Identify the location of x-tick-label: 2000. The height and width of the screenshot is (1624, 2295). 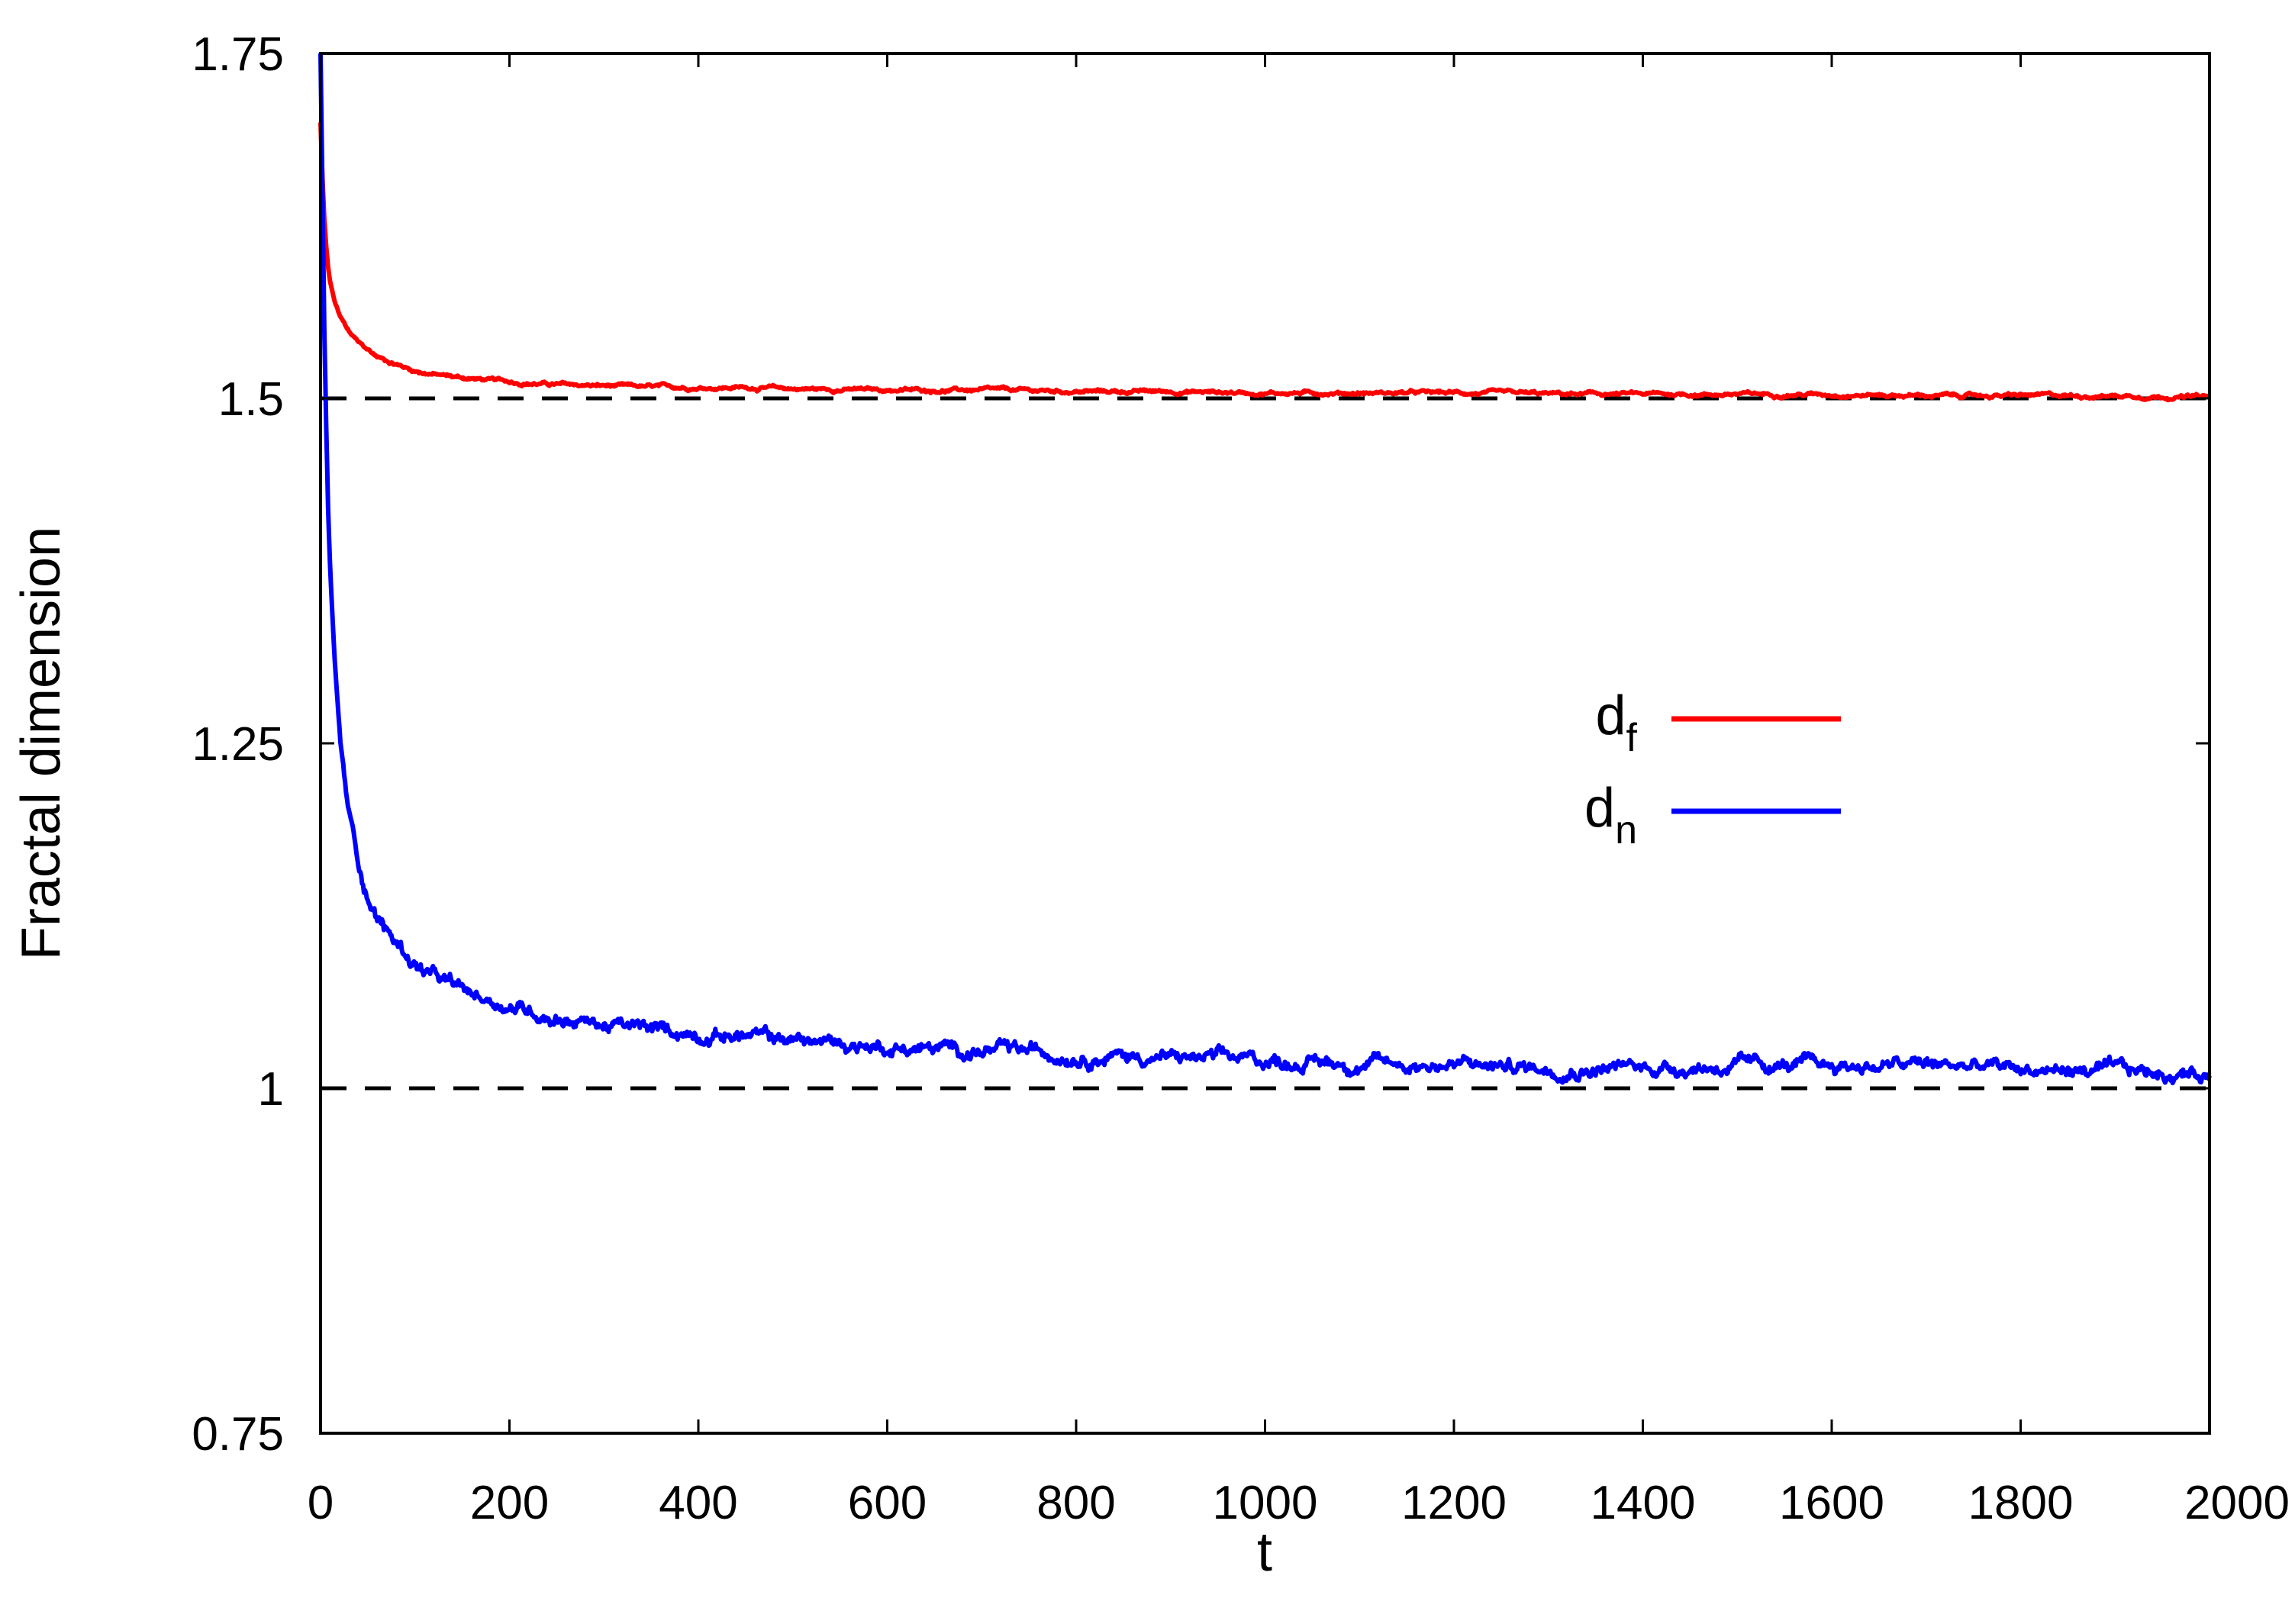
(2237, 1503).